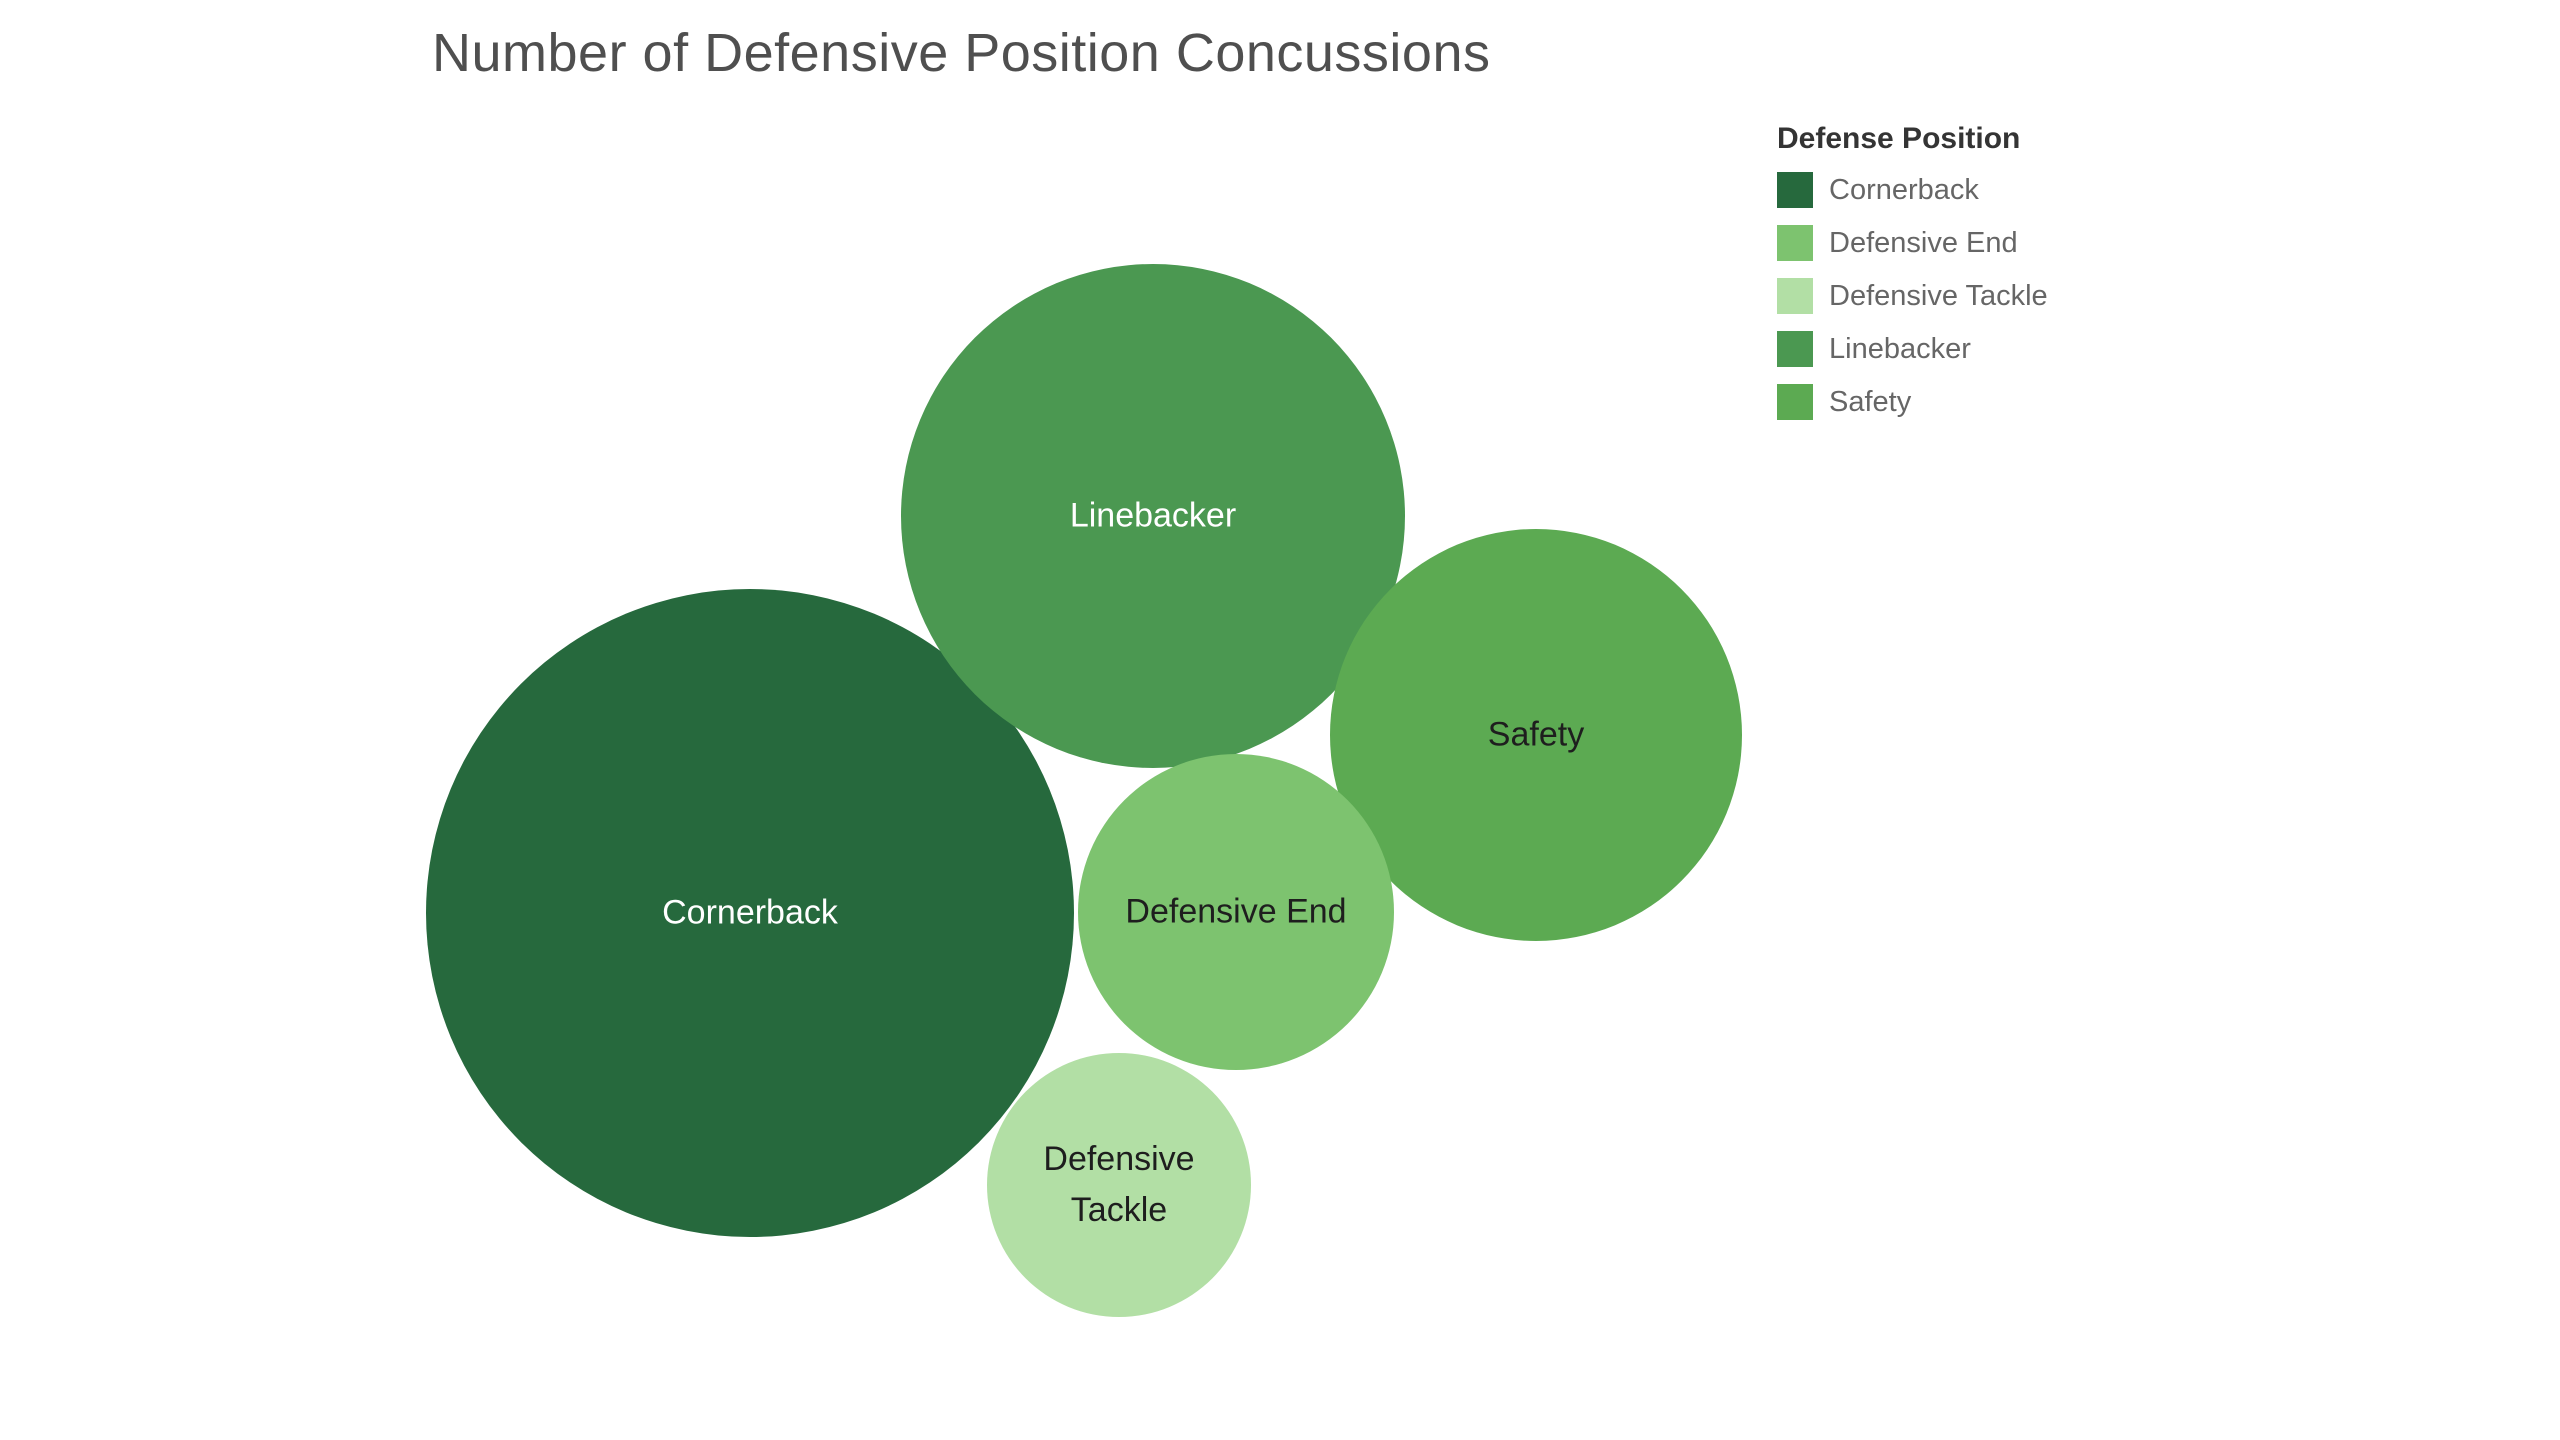 This screenshot has height=1440, width=2560. I want to click on legend-item-defensive-tackle: Defensive Tackle, so click(1912, 296).